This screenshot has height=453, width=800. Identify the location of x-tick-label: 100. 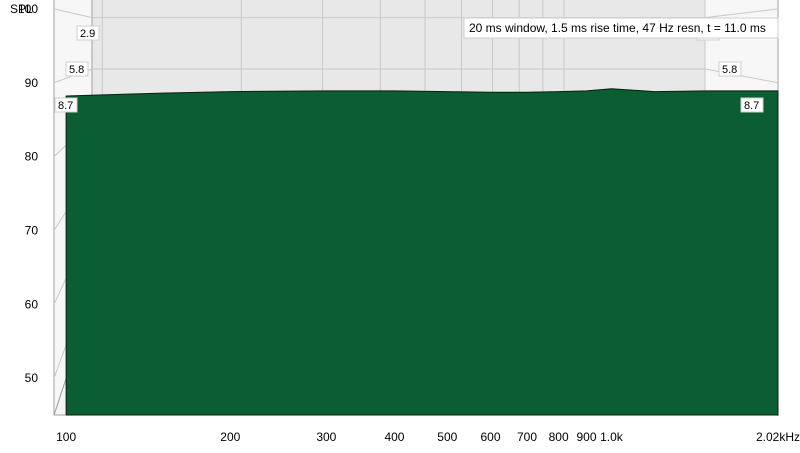
(66, 437).